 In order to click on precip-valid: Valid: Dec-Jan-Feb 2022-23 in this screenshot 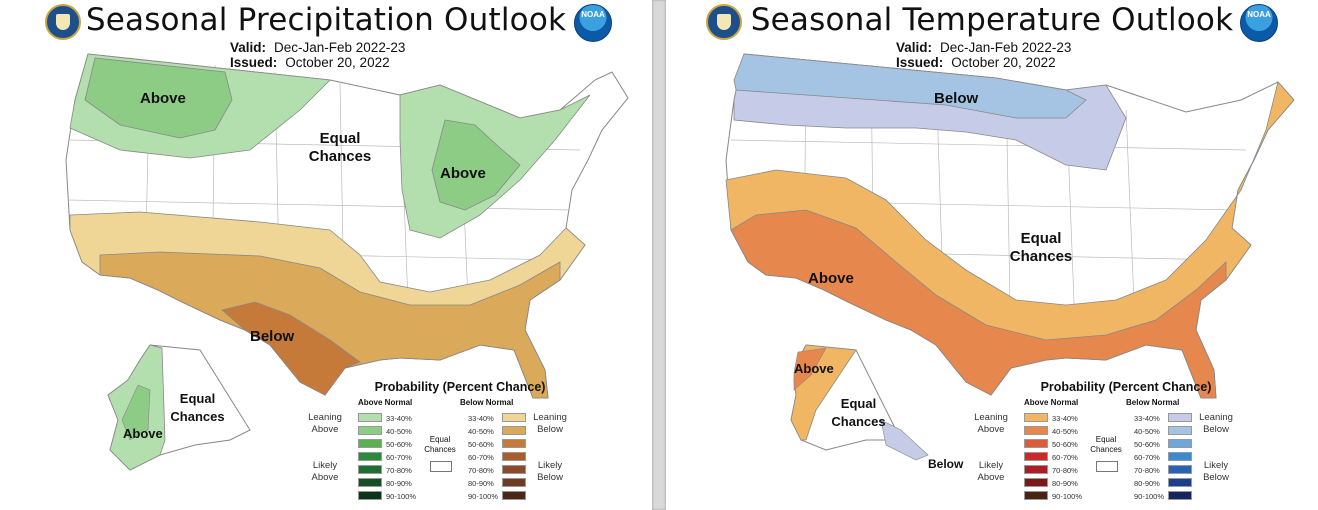, I will do `click(317, 47)`.